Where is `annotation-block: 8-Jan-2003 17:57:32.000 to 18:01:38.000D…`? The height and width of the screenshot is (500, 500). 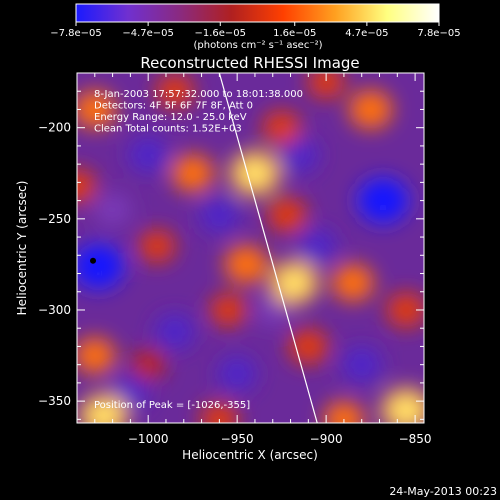 annotation-block: 8-Jan-2003 17:57:32.000 to 18:01:38.000D… is located at coordinates (198, 112).